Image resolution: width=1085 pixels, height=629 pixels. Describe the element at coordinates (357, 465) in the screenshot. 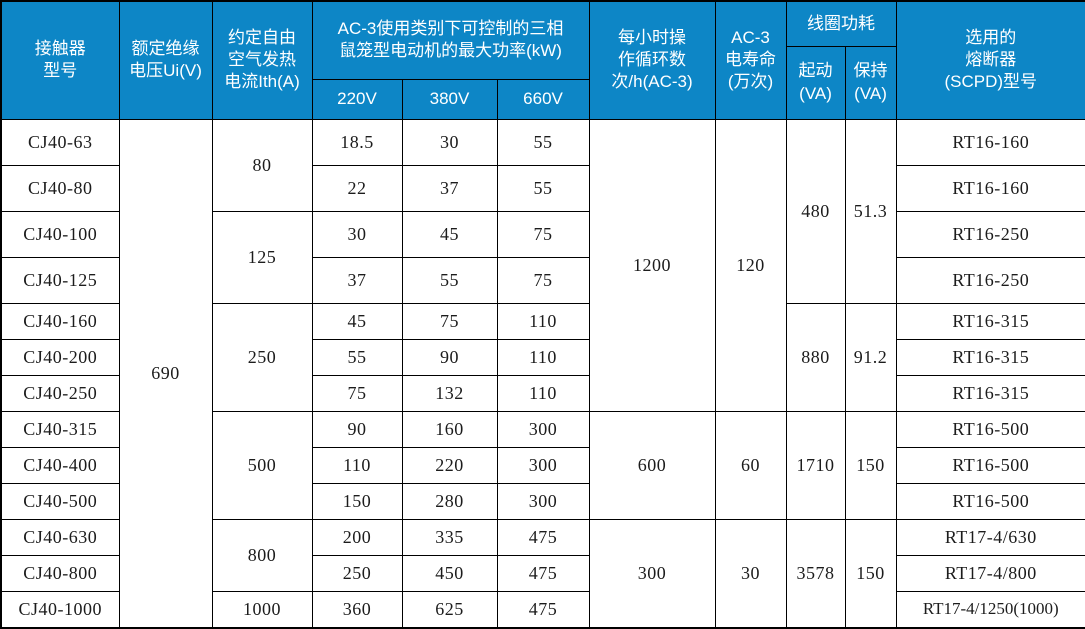

I see `power-220v-cell: 110` at that location.